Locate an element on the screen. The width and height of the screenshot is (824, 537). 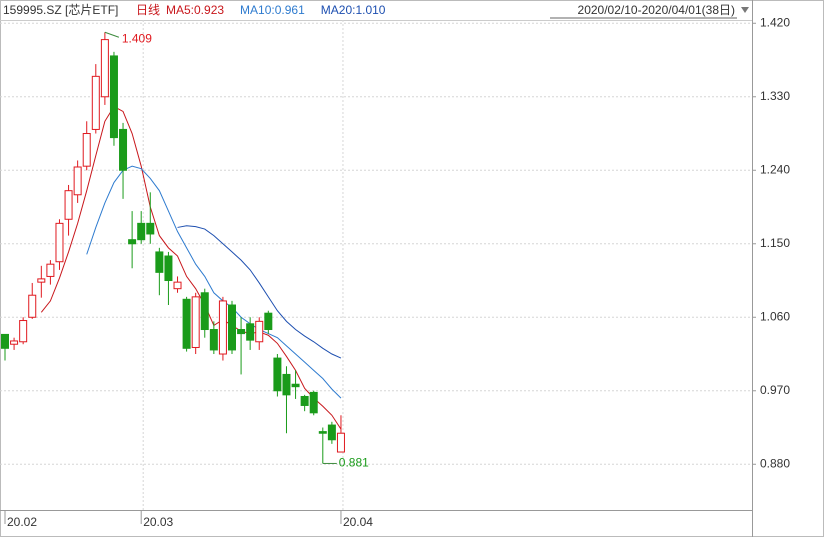
y-tick-label: 1.060 is located at coordinates (775, 316).